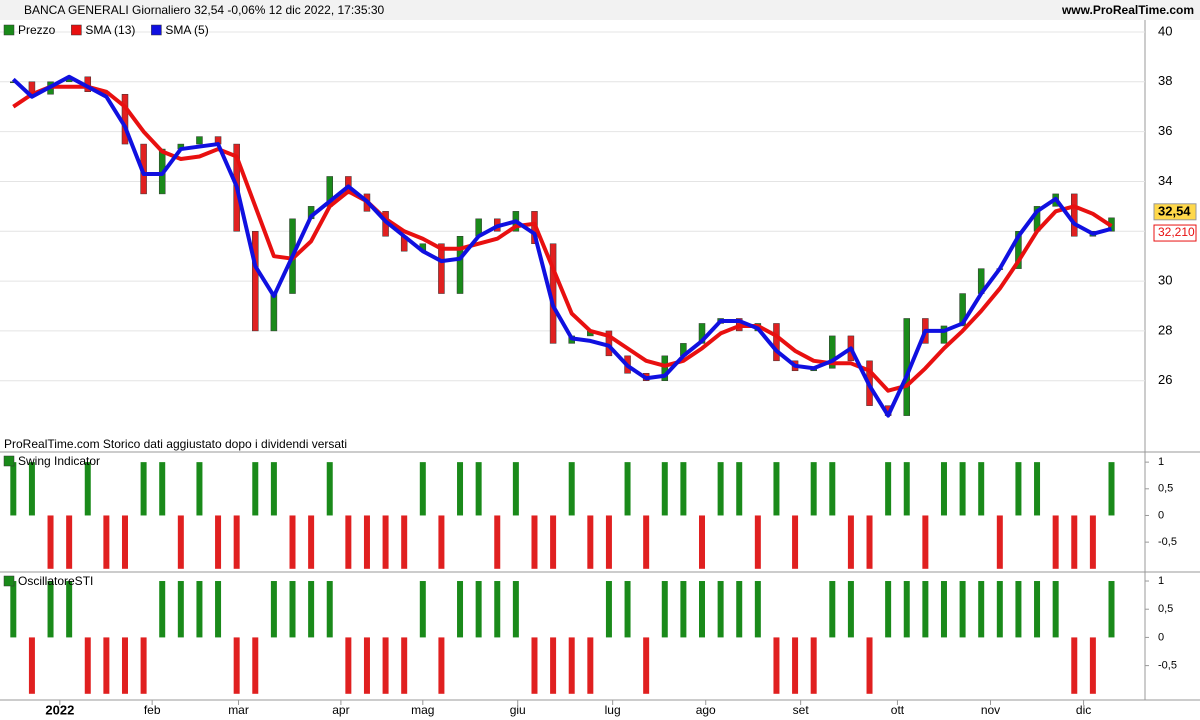  Describe the element at coordinates (1167, 666) in the screenshot. I see `y-tick-label: -0,5` at that location.